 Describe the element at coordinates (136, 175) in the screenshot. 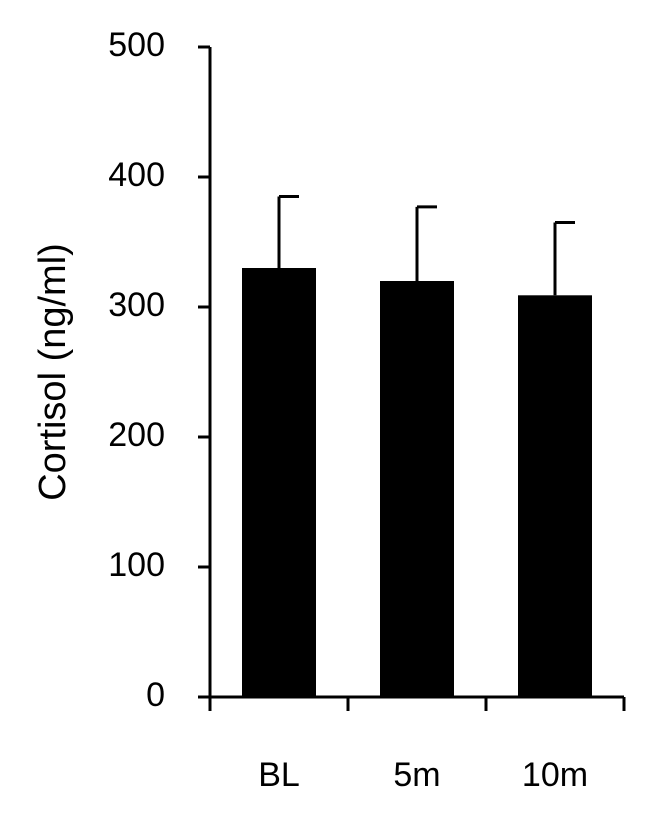

I see `y-tick-label: 400` at that location.